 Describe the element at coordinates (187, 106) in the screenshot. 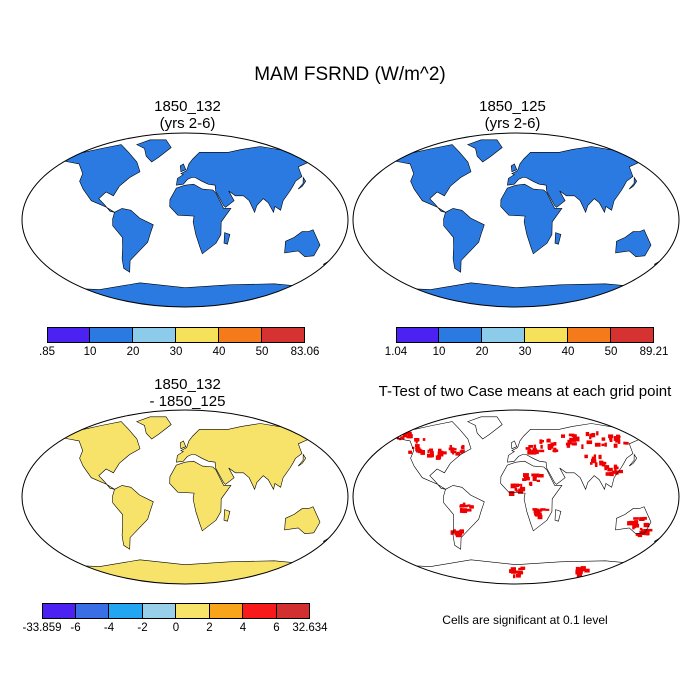

I see `panel-1-title-line1: 1850_132` at that location.